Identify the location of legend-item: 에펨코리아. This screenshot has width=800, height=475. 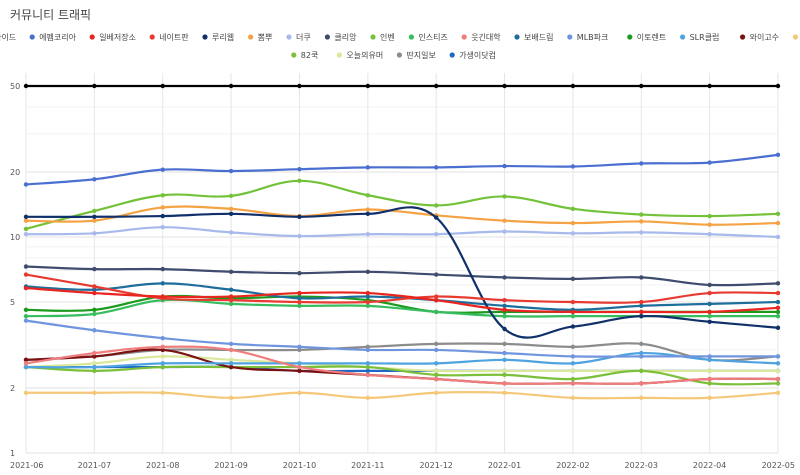
(53, 37).